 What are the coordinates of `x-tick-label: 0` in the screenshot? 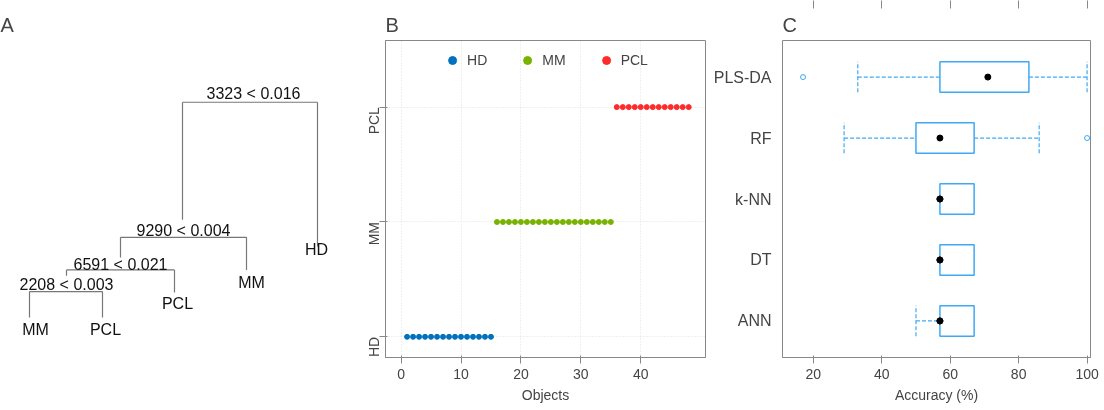 It's located at (401, 373).